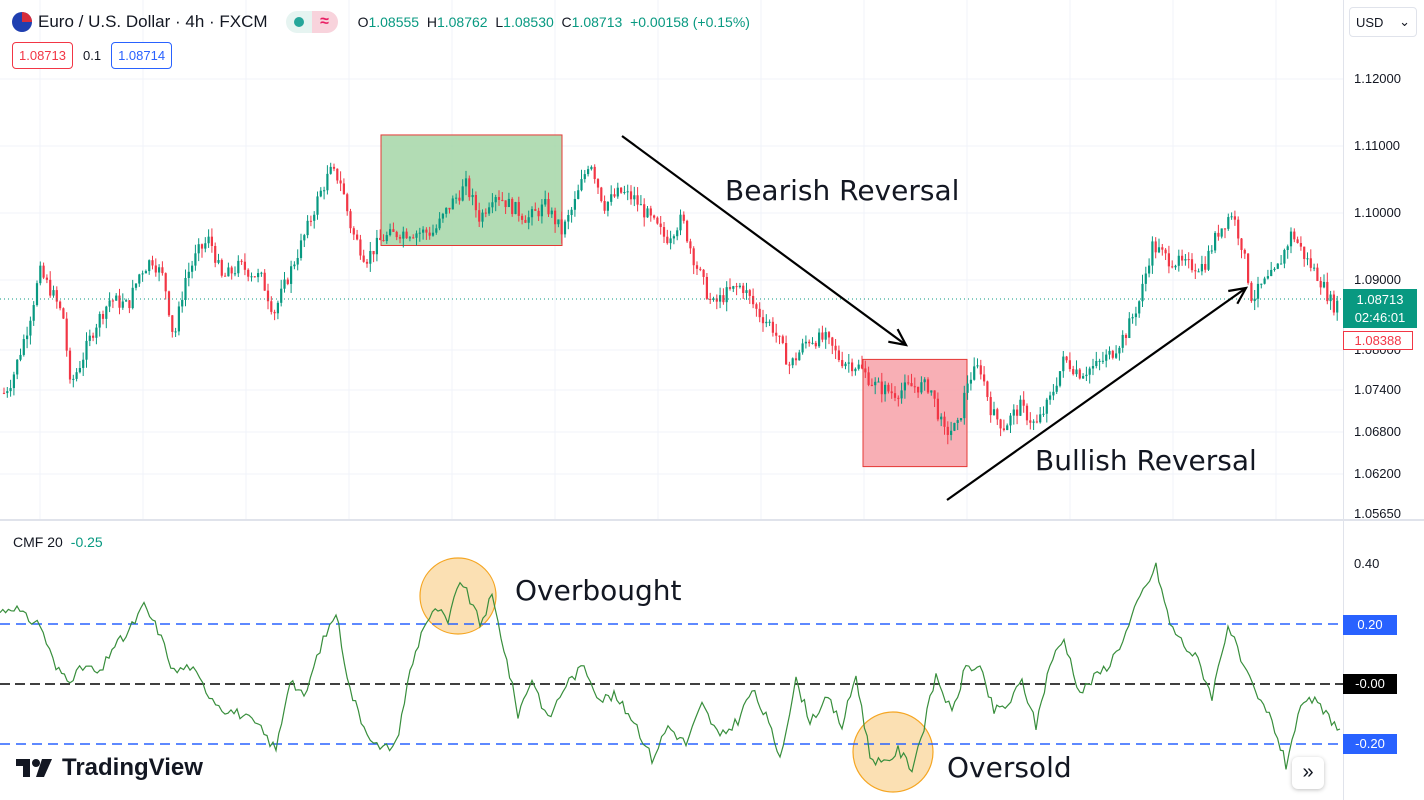 Image resolution: width=1424 pixels, height=800 pixels. What do you see at coordinates (109, 768) in the screenshot?
I see `tradingview-logo: TradingView` at bounding box center [109, 768].